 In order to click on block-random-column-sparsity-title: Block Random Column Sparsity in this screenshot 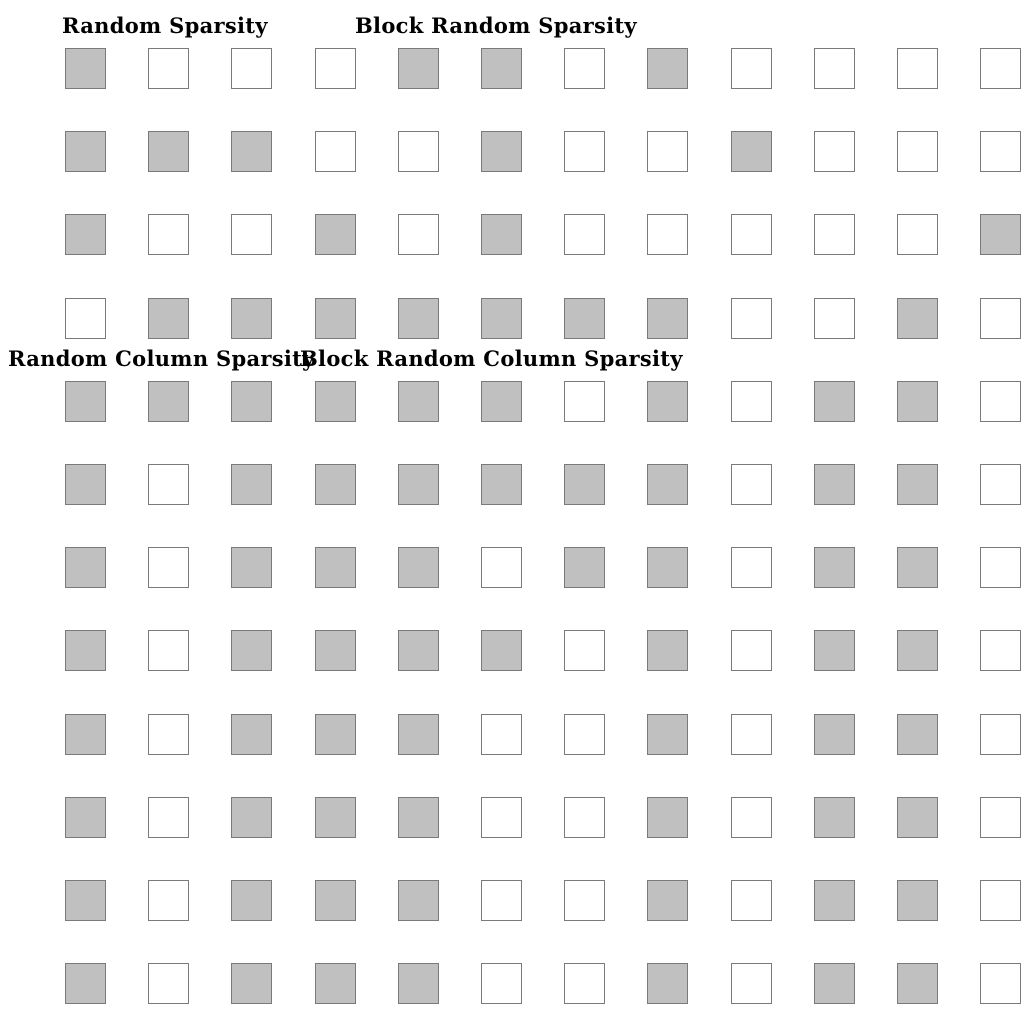, I will do `click(491, 358)`.